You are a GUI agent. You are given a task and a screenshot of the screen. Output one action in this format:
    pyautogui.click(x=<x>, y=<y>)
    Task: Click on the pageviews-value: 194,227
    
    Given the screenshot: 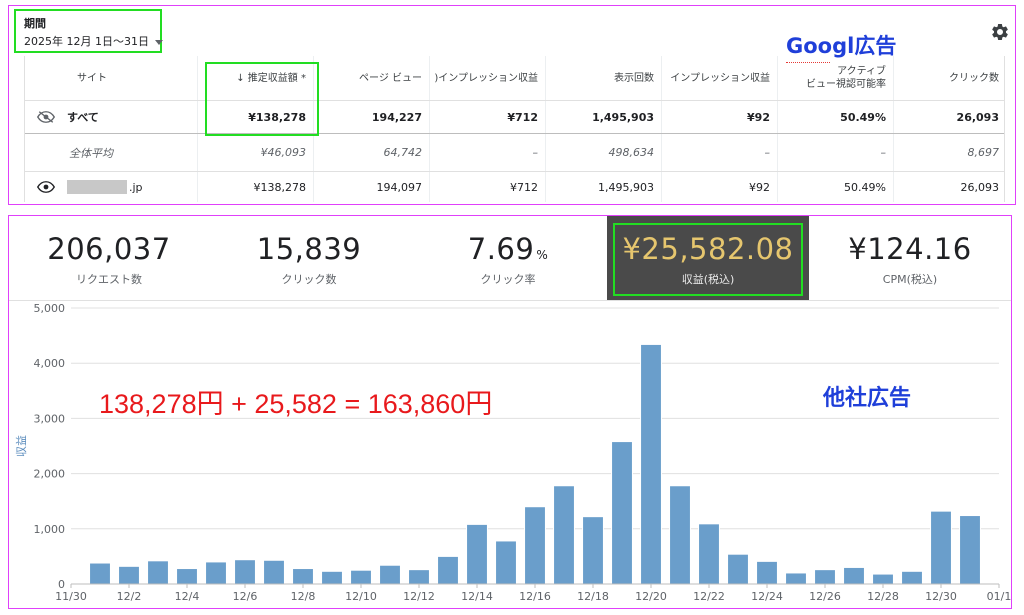 What is the action you would take?
    pyautogui.click(x=371, y=117)
    